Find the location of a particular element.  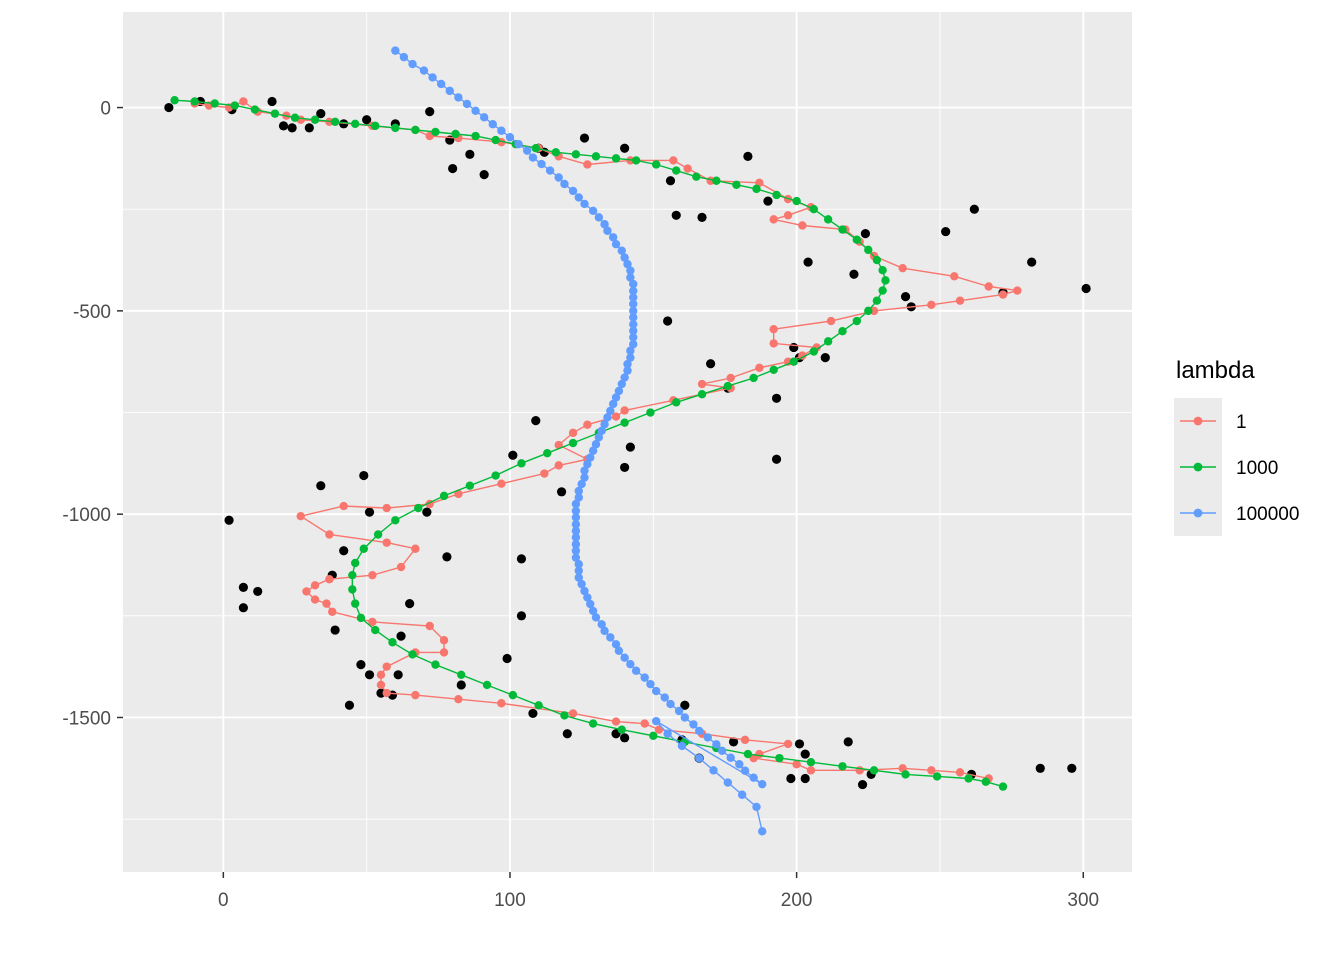

legend-key-point is located at coordinates (1198, 513).